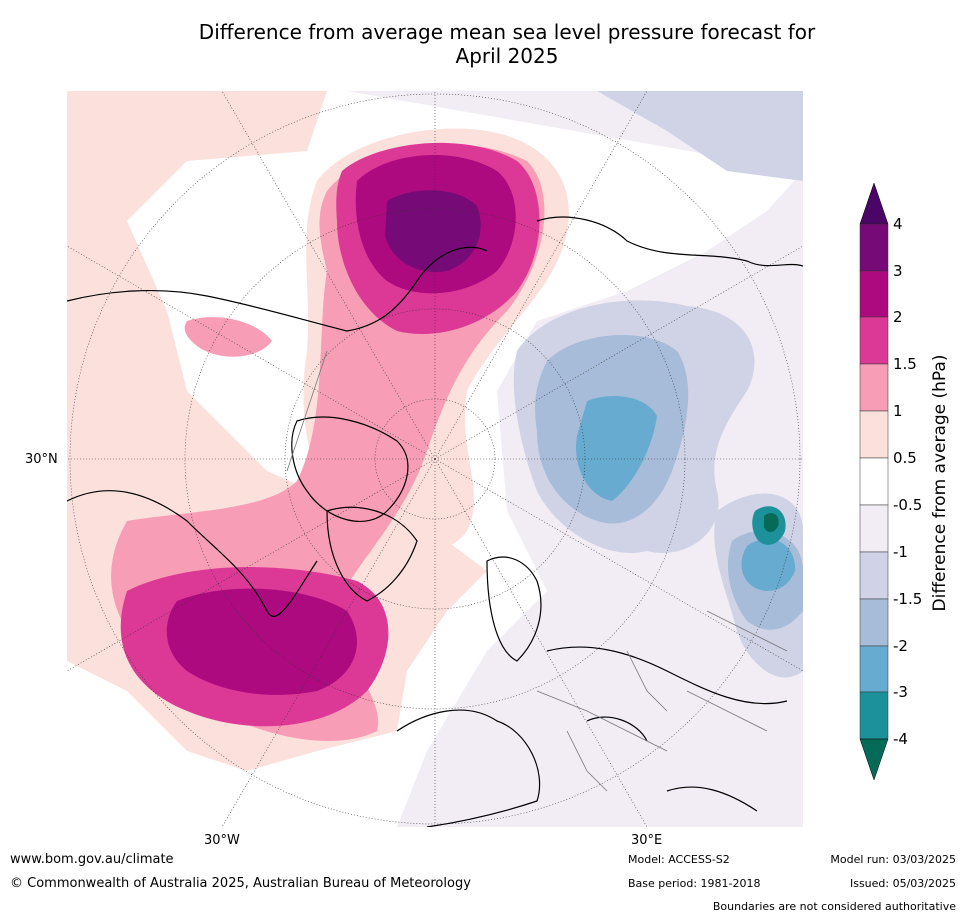  What do you see at coordinates (900, 646) in the screenshot?
I see `colorbar-tick: -2` at bounding box center [900, 646].